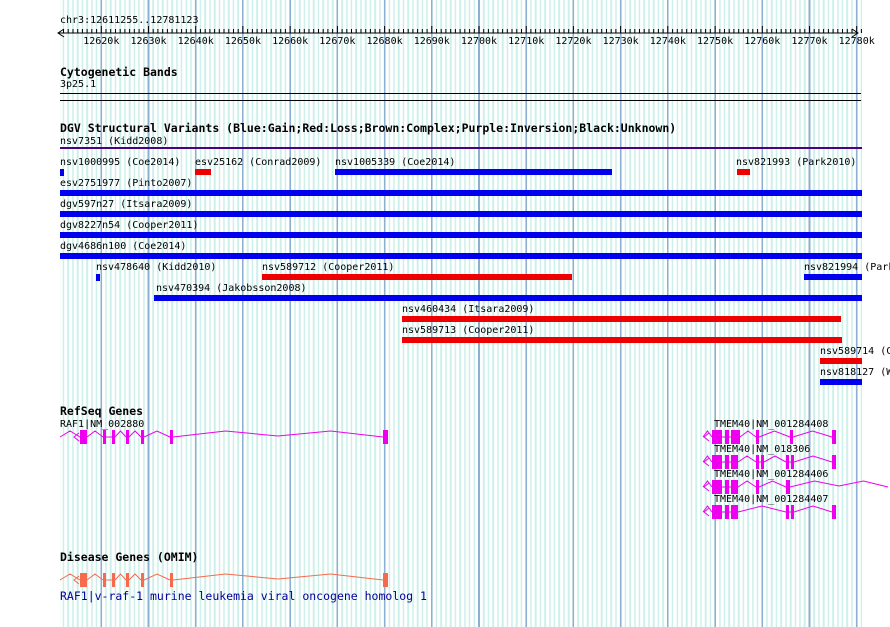 This screenshot has height=627, width=890. What do you see at coordinates (762, 449) in the screenshot?
I see `gene-label: TMEM40|NM_018306` at bounding box center [762, 449].